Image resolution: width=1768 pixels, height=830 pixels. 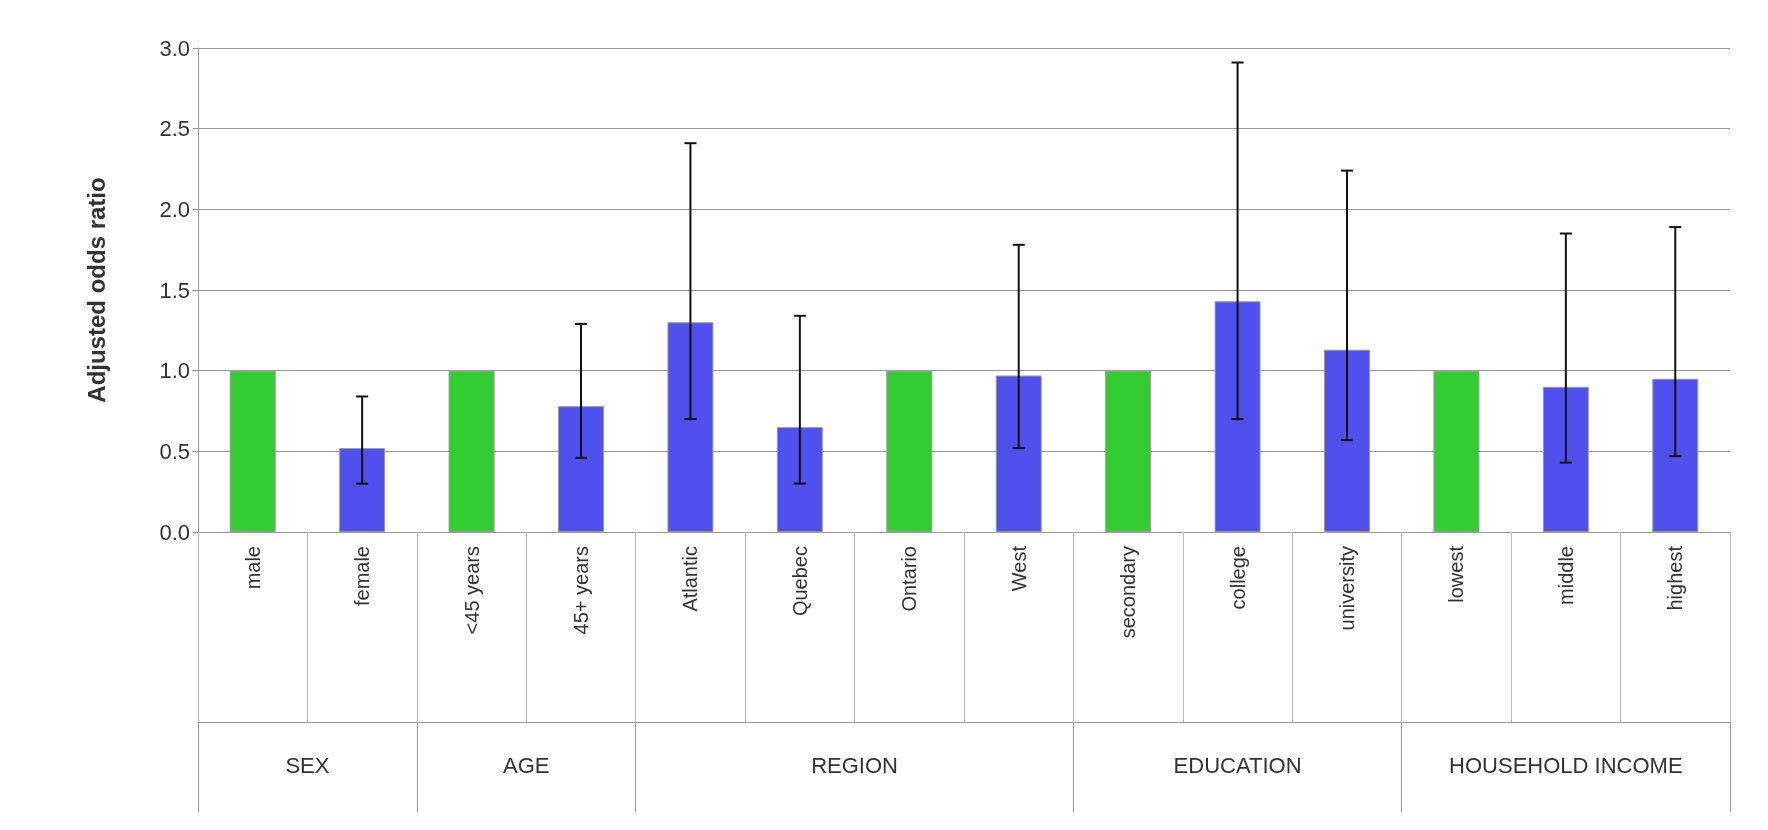 What do you see at coordinates (799, 581) in the screenshot?
I see `x-tick-label: Quebec` at bounding box center [799, 581].